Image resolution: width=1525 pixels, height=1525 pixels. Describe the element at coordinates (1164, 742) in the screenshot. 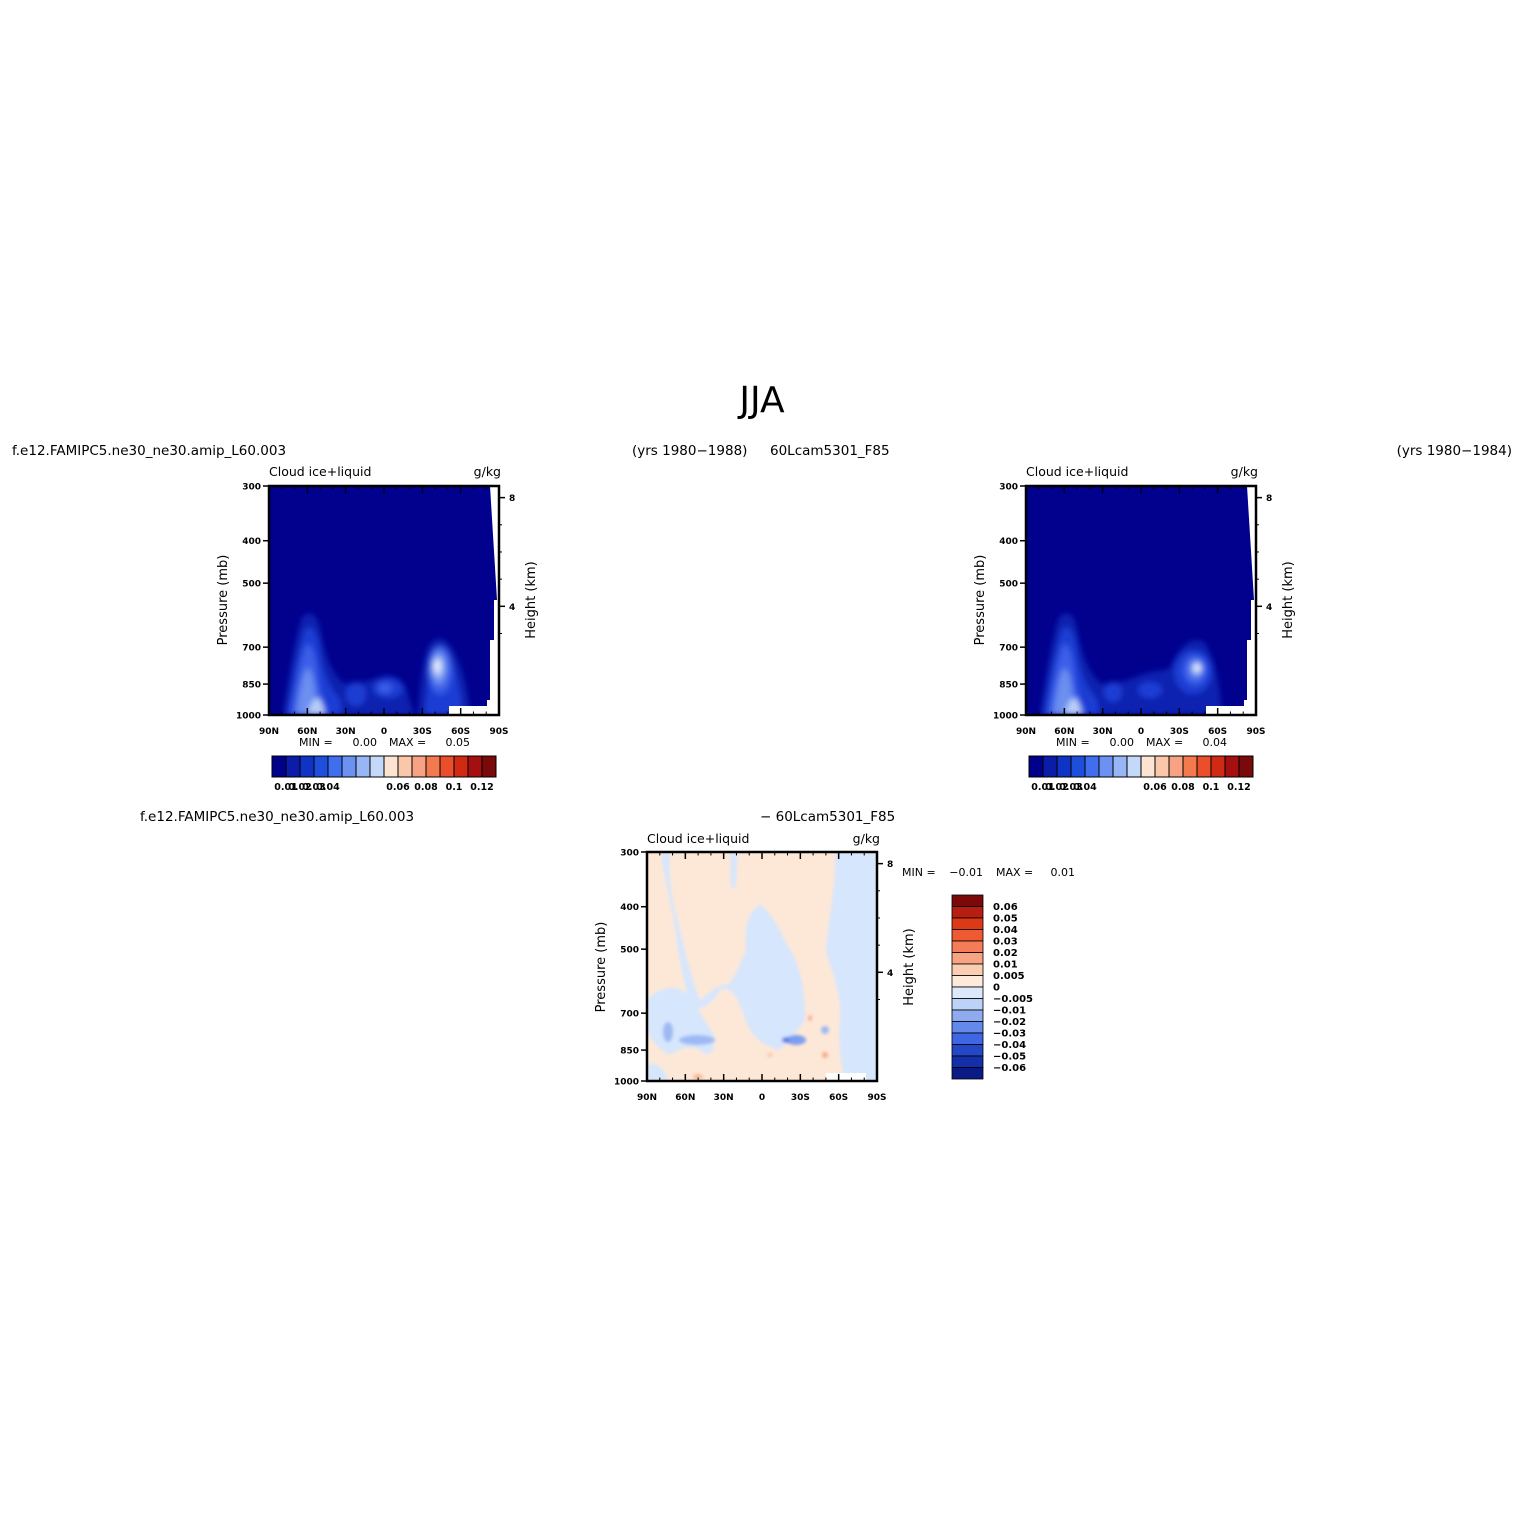

I see `max-label: MAX =` at that location.